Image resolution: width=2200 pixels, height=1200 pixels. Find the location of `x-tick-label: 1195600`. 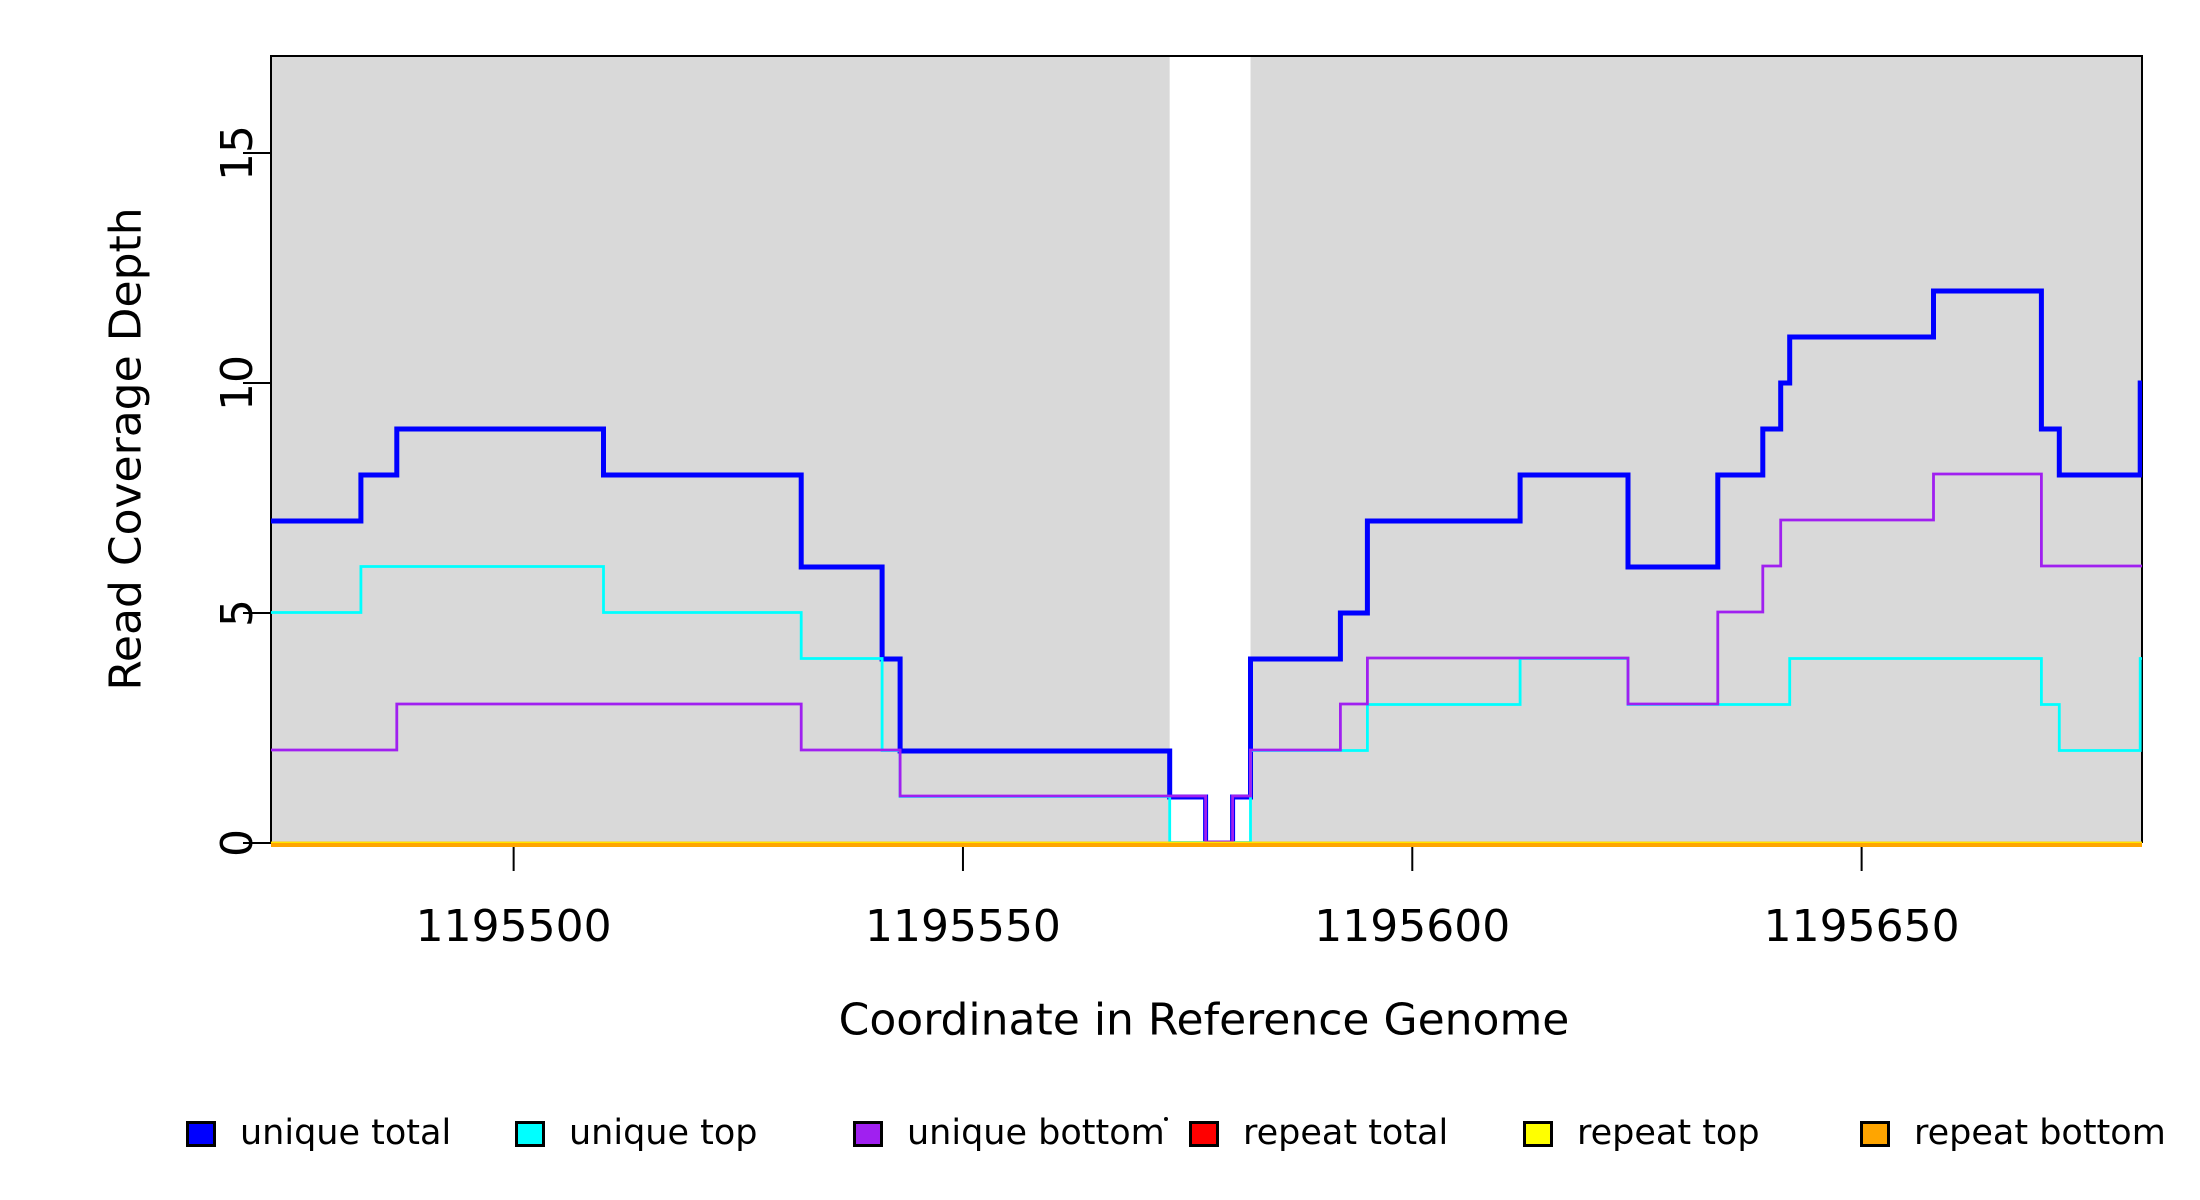

x-tick-label: 1195600 is located at coordinates (1412, 926).